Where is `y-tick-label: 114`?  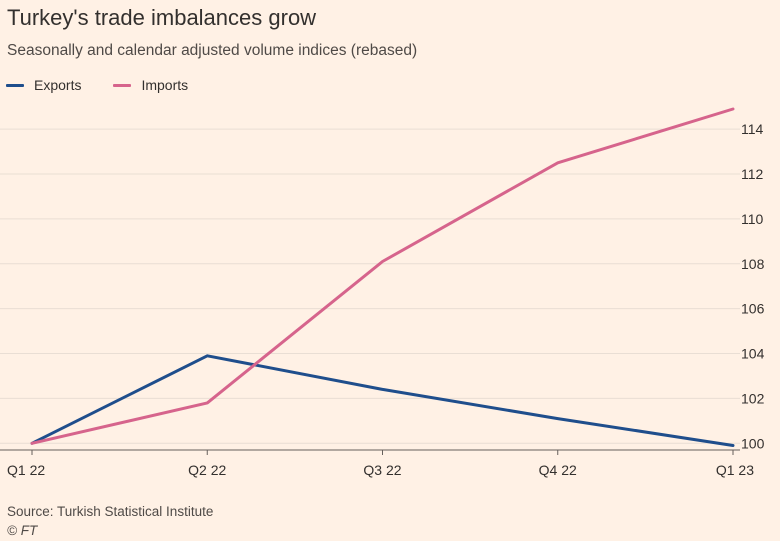 y-tick-label: 114 is located at coordinates (752, 129).